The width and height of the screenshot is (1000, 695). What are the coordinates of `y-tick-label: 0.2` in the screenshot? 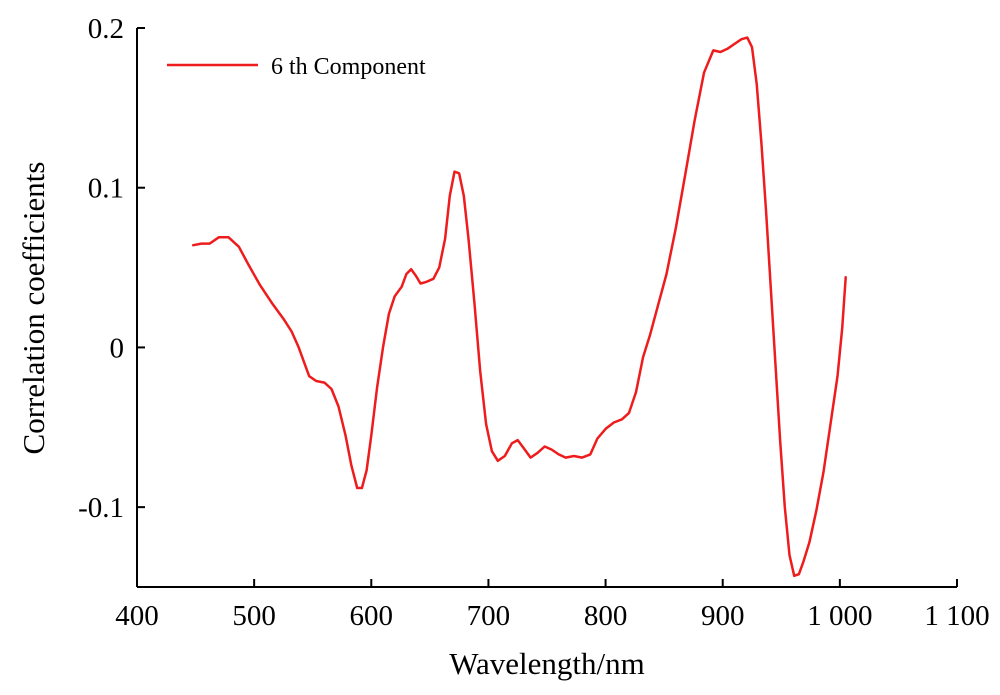 It's located at (106, 29).